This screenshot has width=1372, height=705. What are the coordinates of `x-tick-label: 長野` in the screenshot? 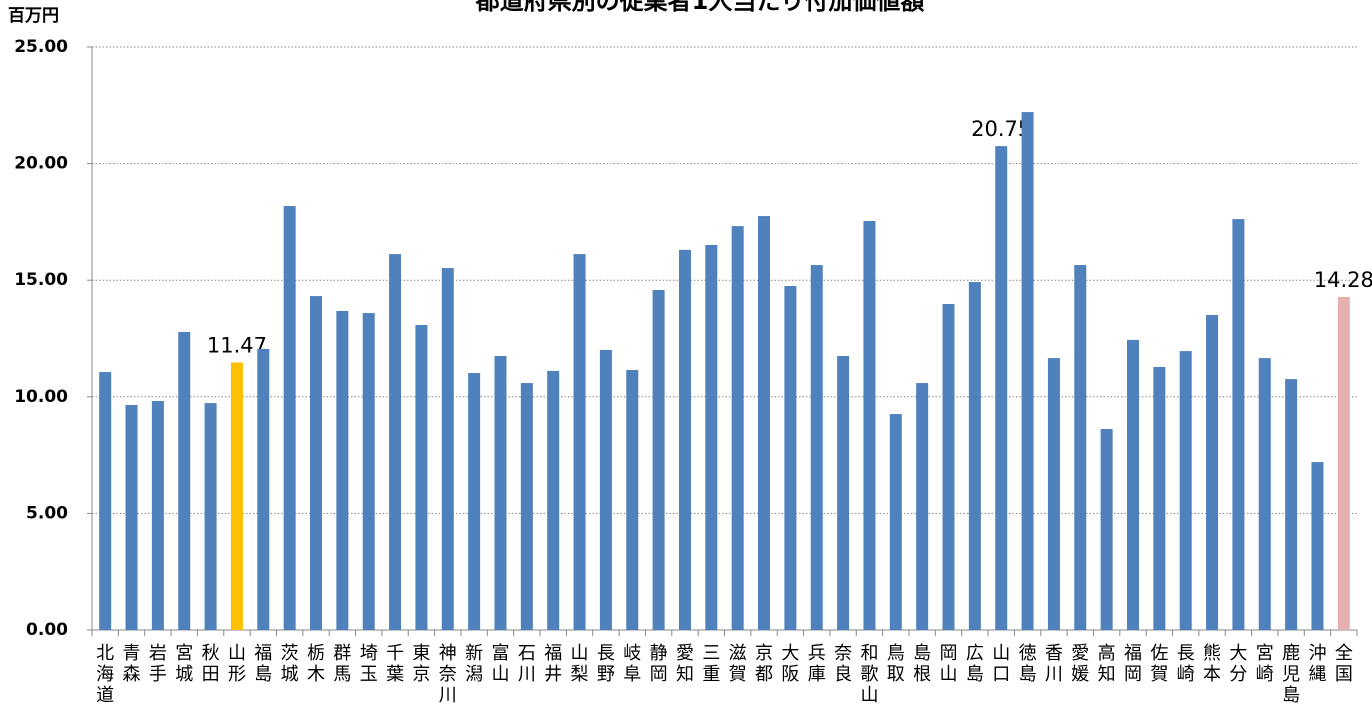 It's located at (606, 664).